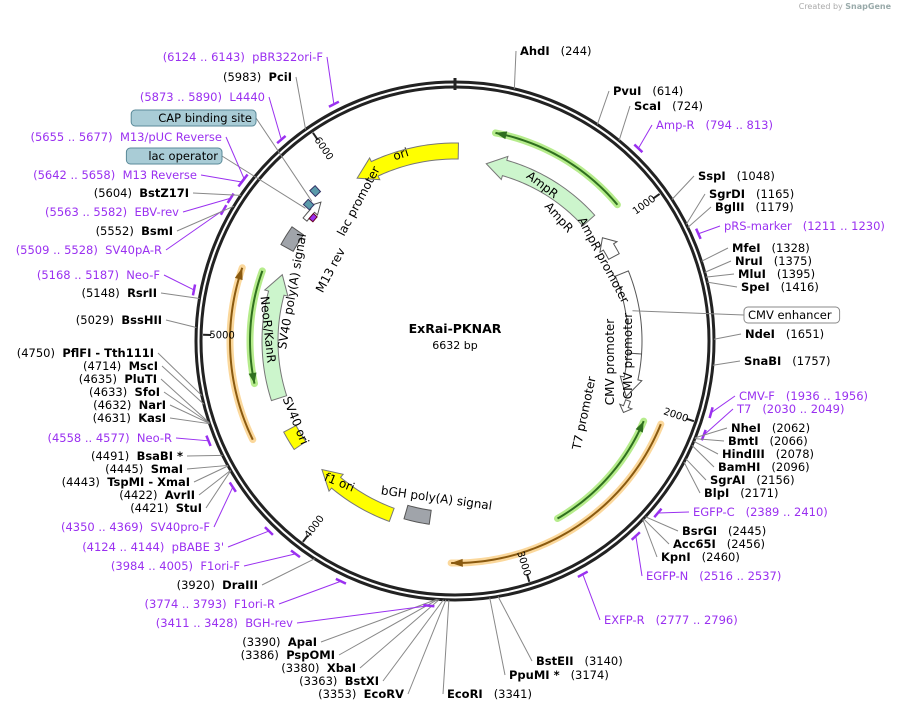  I want to click on label-neo-f: (5168 .. 5187) Neo-F, so click(98, 275).